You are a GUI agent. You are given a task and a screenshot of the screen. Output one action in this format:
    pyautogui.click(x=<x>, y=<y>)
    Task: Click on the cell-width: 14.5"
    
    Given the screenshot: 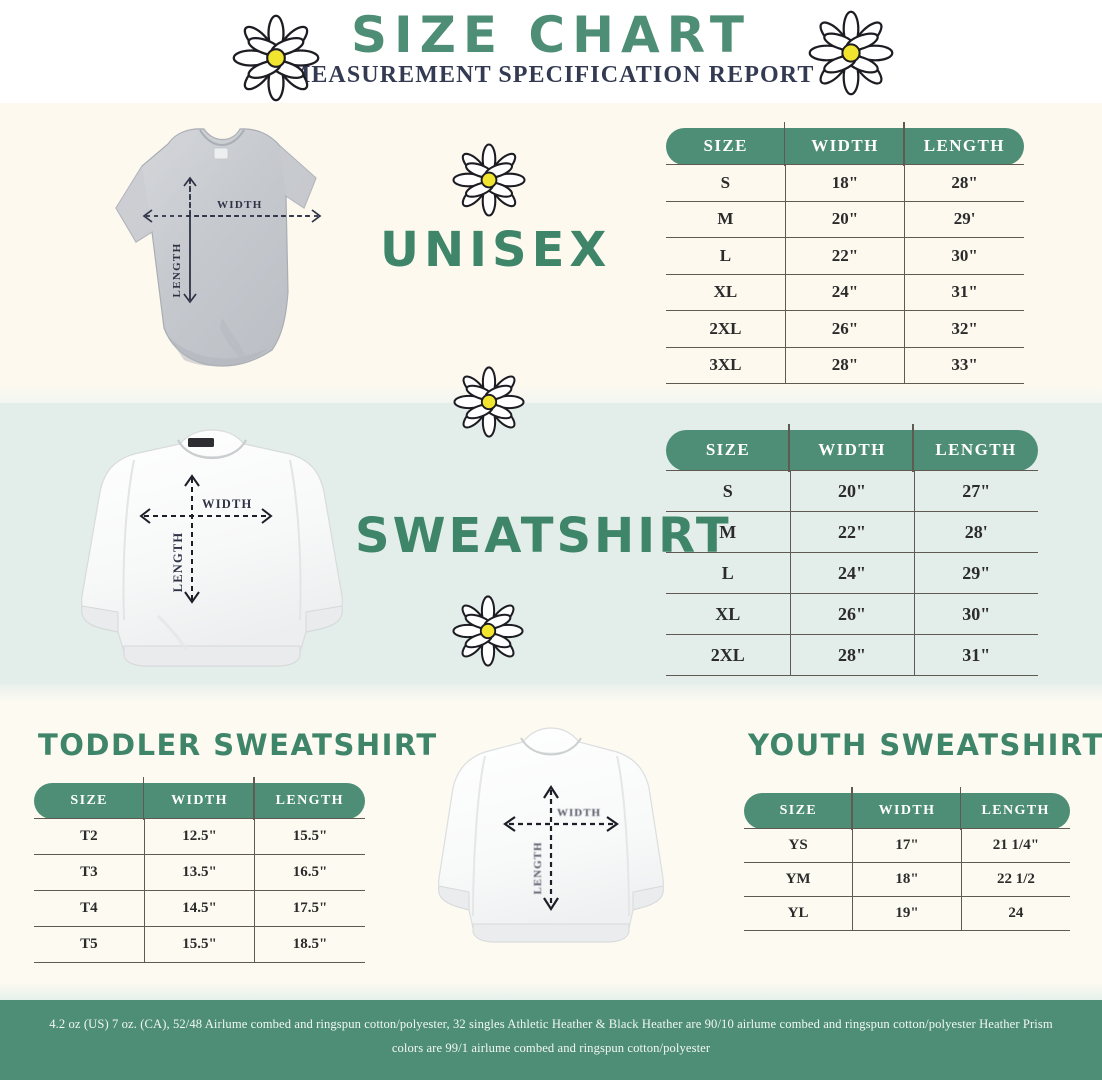 What is the action you would take?
    pyautogui.click(x=200, y=908)
    